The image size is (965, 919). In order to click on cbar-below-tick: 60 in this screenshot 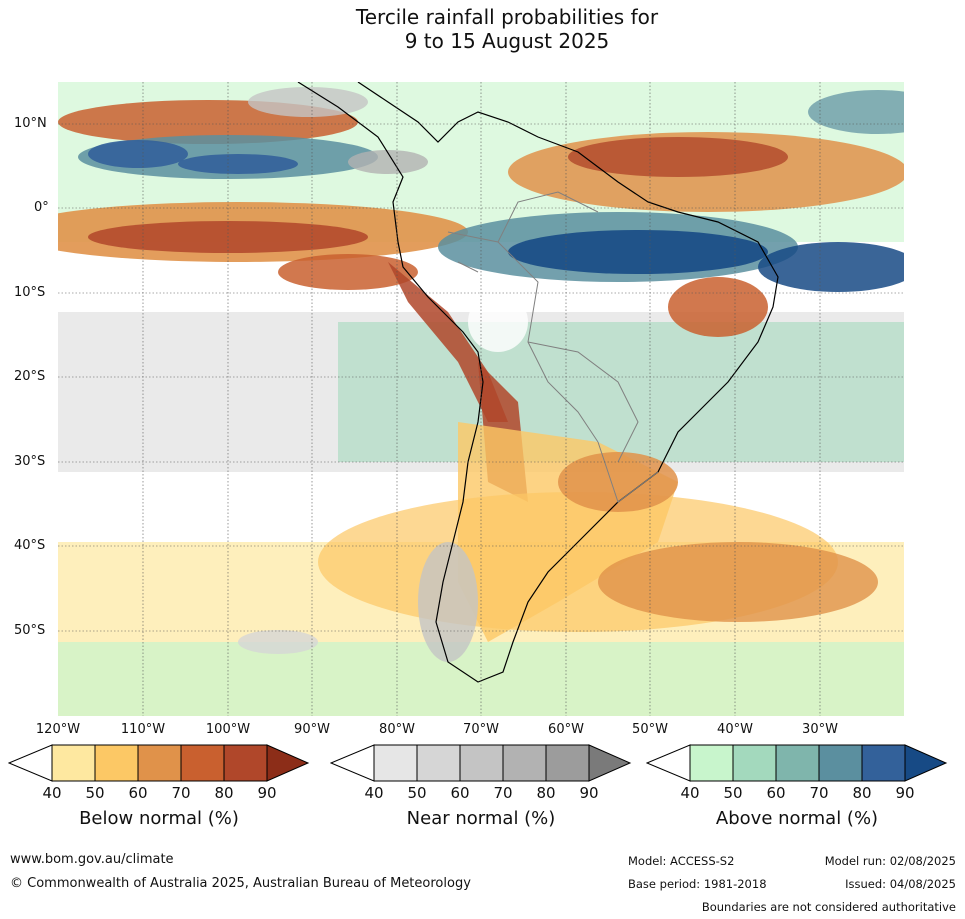, I will do `click(138, 793)`.